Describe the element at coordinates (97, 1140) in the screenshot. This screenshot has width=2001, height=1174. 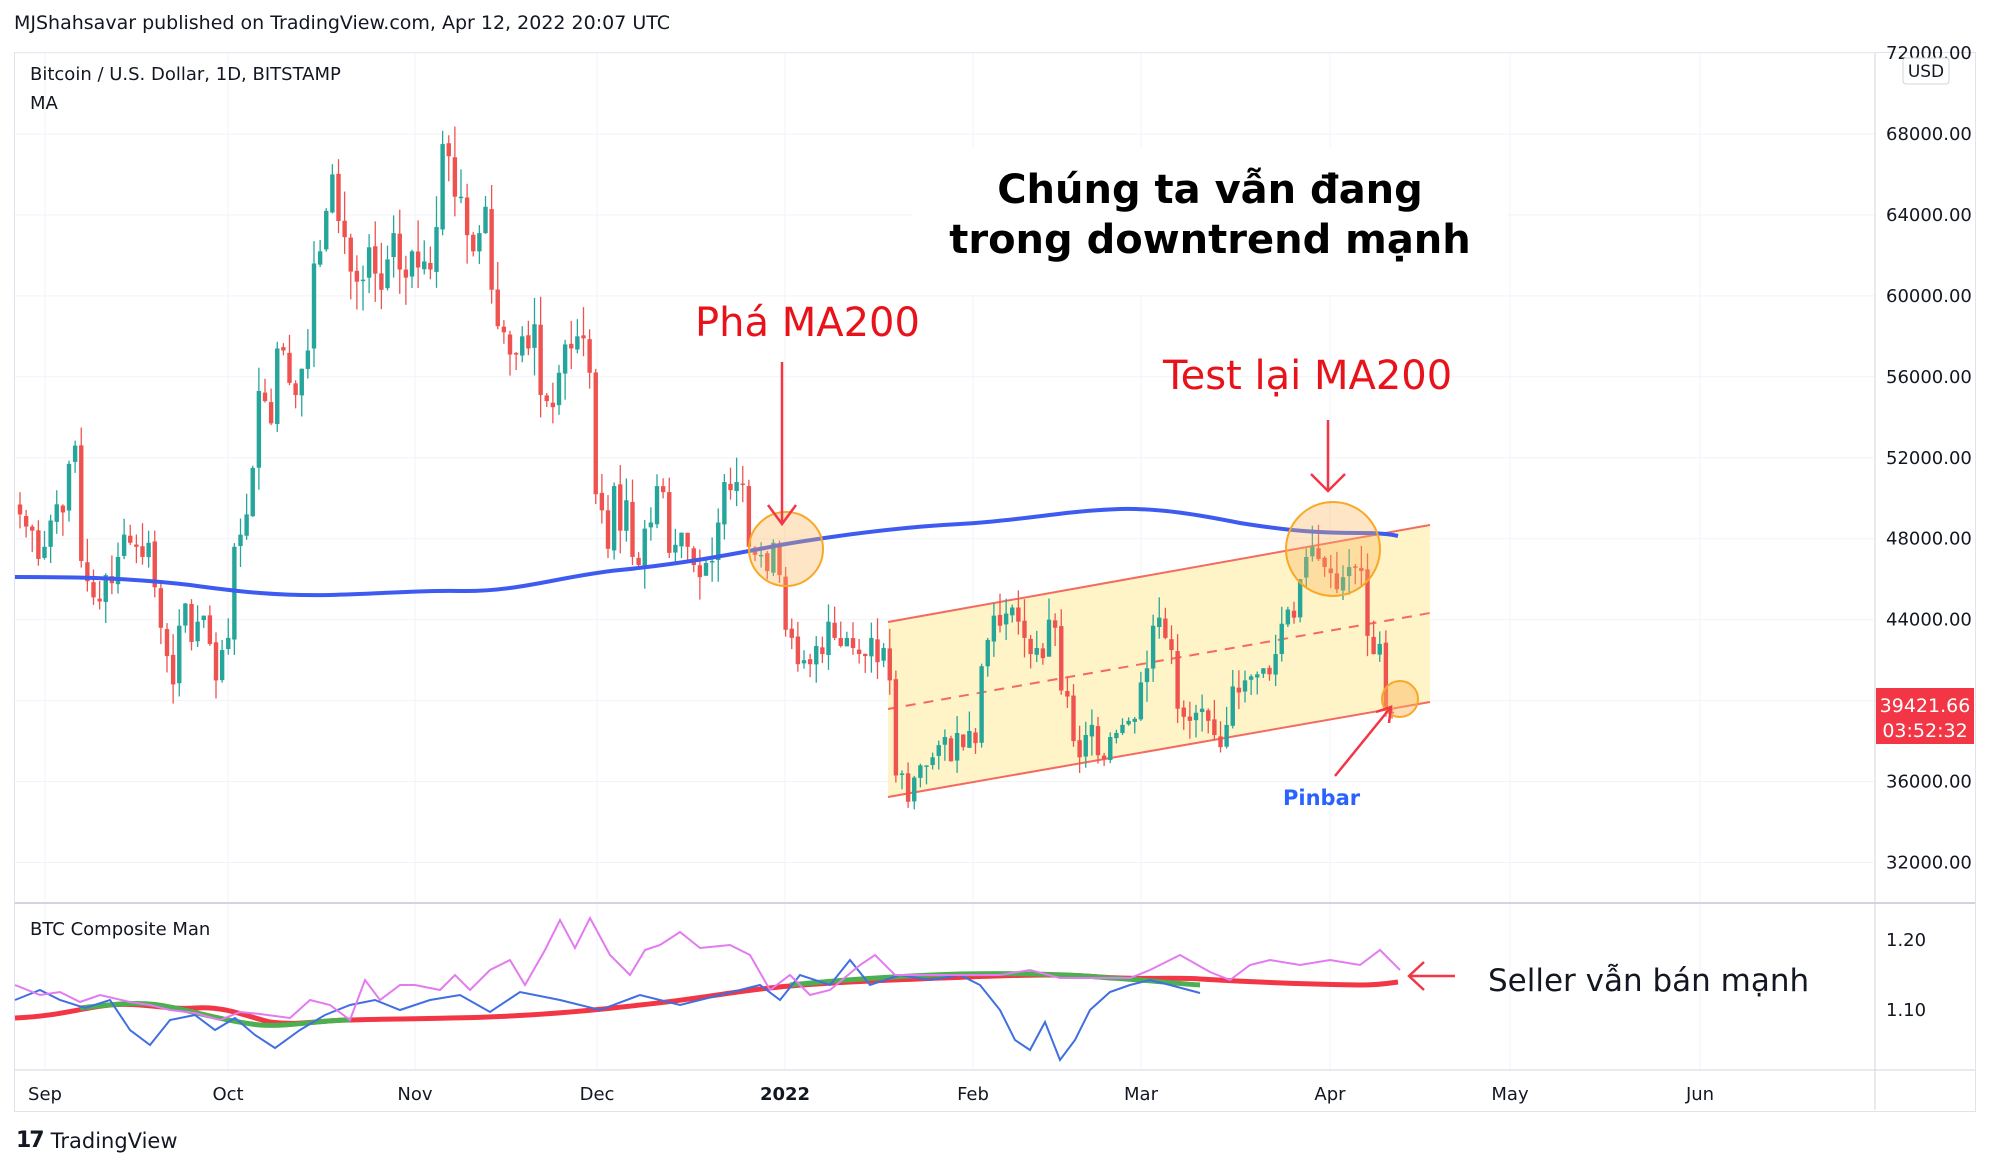
I see `footer-brand: 17 TradingView` at that location.